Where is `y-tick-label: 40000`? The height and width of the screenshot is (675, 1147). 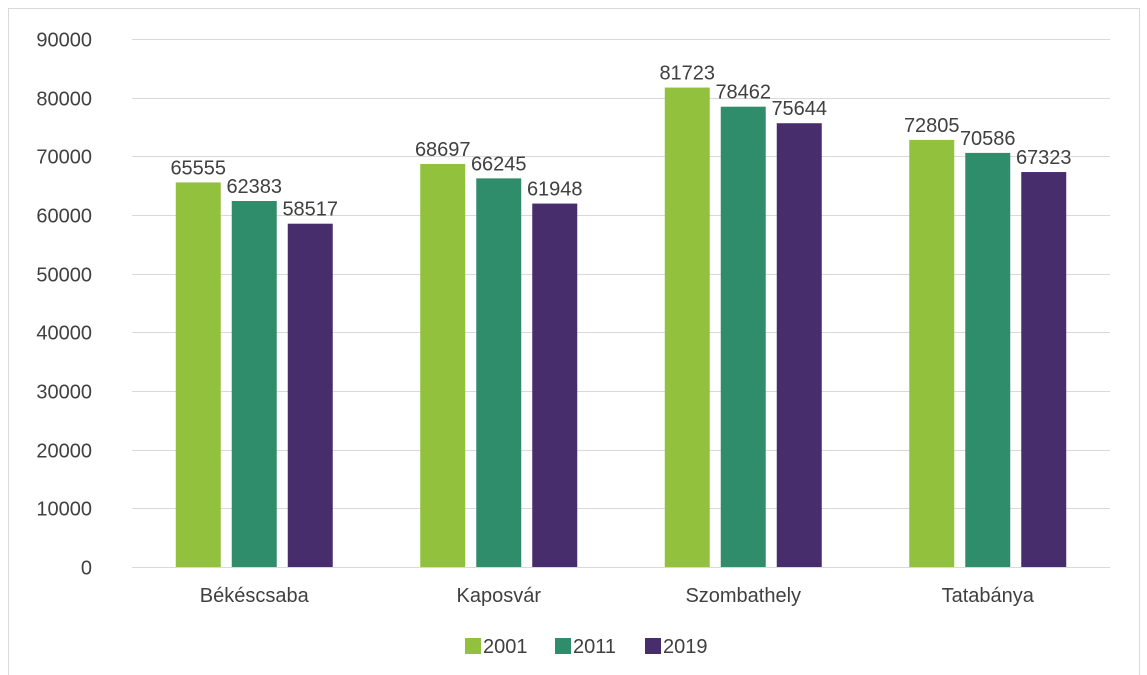 y-tick-label: 40000 is located at coordinates (64, 334).